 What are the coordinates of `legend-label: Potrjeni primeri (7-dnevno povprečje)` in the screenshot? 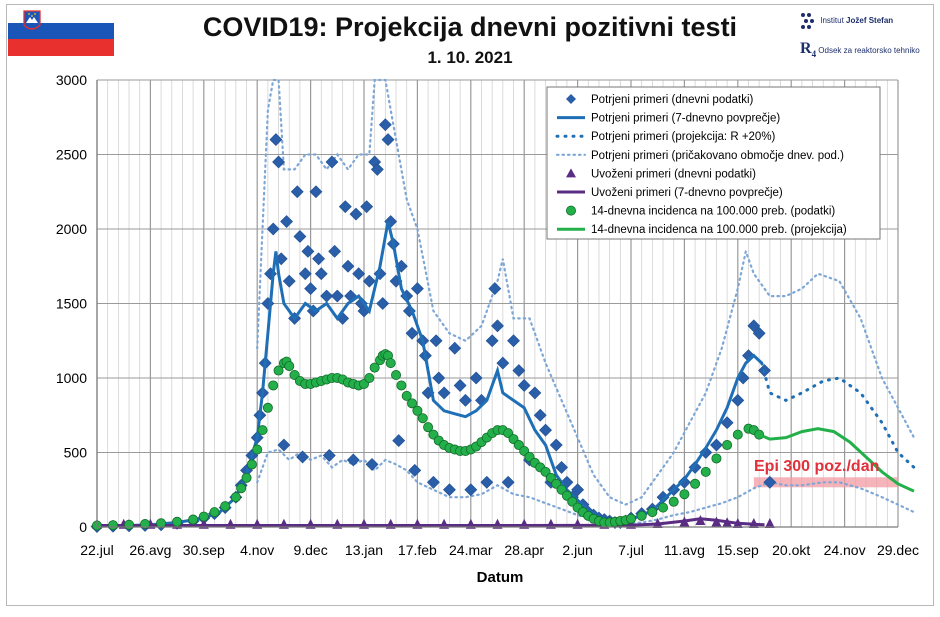 It's located at (685, 119).